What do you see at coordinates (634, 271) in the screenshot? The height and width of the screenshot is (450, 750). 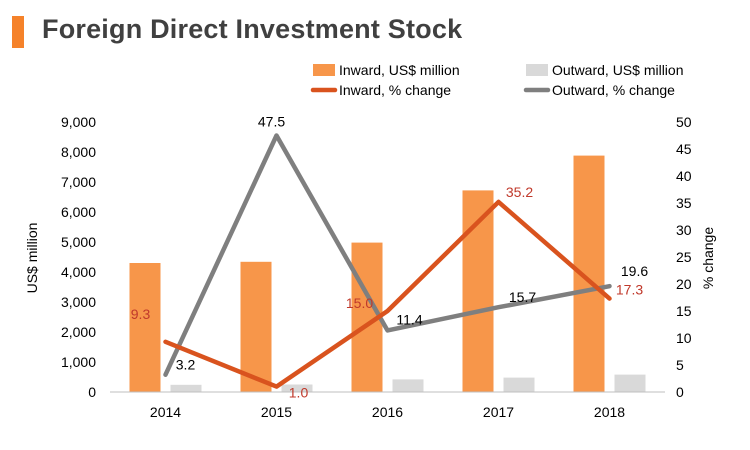 I see `outward-pct-label-2018: 19.6` at bounding box center [634, 271].